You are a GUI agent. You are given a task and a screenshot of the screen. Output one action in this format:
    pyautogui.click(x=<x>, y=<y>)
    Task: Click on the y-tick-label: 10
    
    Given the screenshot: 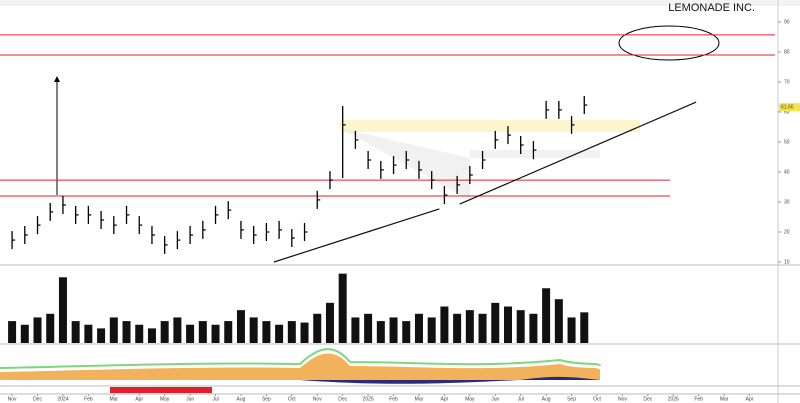 What is the action you would take?
    pyautogui.click(x=787, y=262)
    